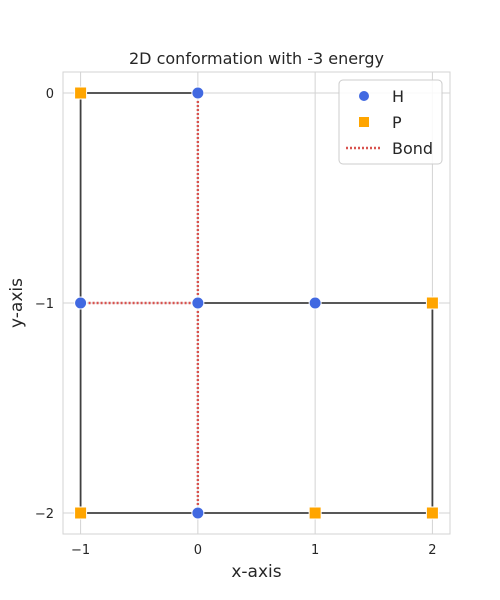 This screenshot has height=600, width=500. I want to click on y-tick-label: −2, so click(44, 514).